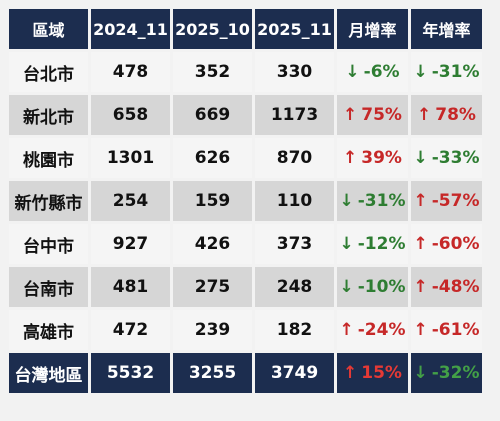  What do you see at coordinates (48, 373) in the screenshot?
I see `cell-region: 台灣地區` at bounding box center [48, 373].